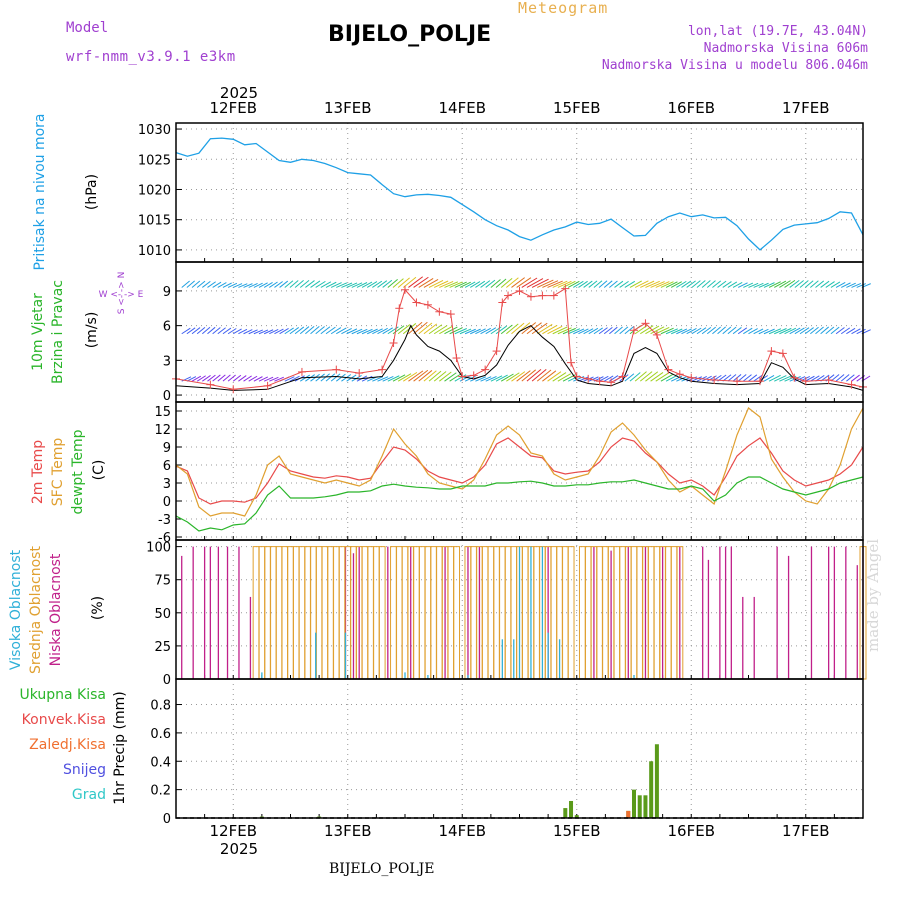 The width and height of the screenshot is (900, 900). Describe the element at coordinates (410, 34) in the screenshot. I see `station-title: BIJELO_POLJE` at that location.